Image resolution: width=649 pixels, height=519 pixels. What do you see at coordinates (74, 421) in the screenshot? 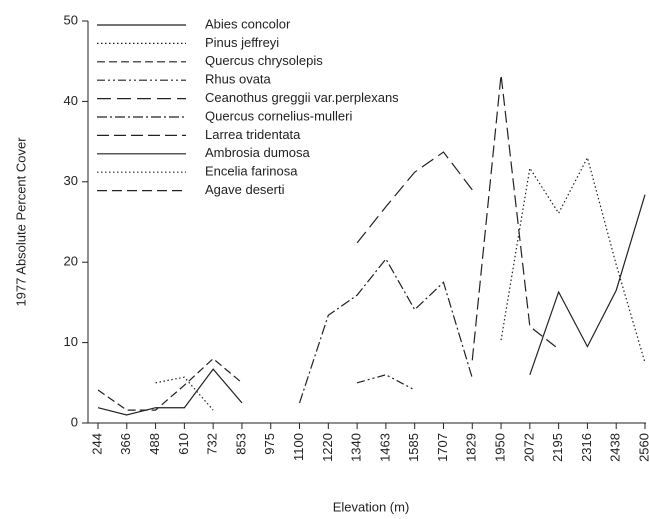
I see `y-tick-label: 0` at bounding box center [74, 421].